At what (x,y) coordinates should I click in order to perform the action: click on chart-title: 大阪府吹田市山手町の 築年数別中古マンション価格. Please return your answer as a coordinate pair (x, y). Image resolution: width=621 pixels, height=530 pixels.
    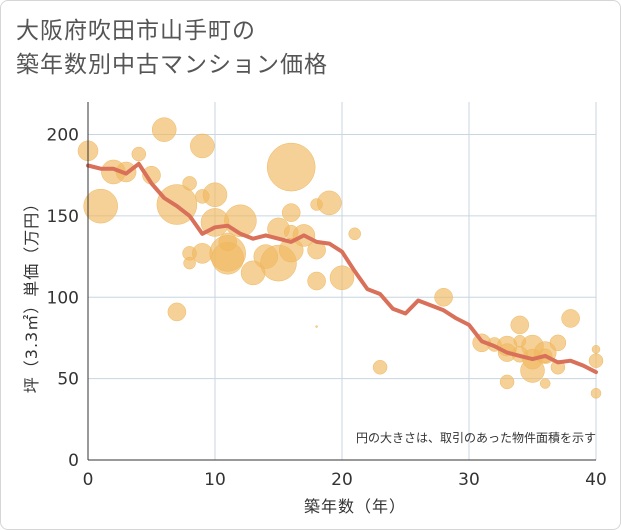
    Looking at the image, I should click on (172, 48).